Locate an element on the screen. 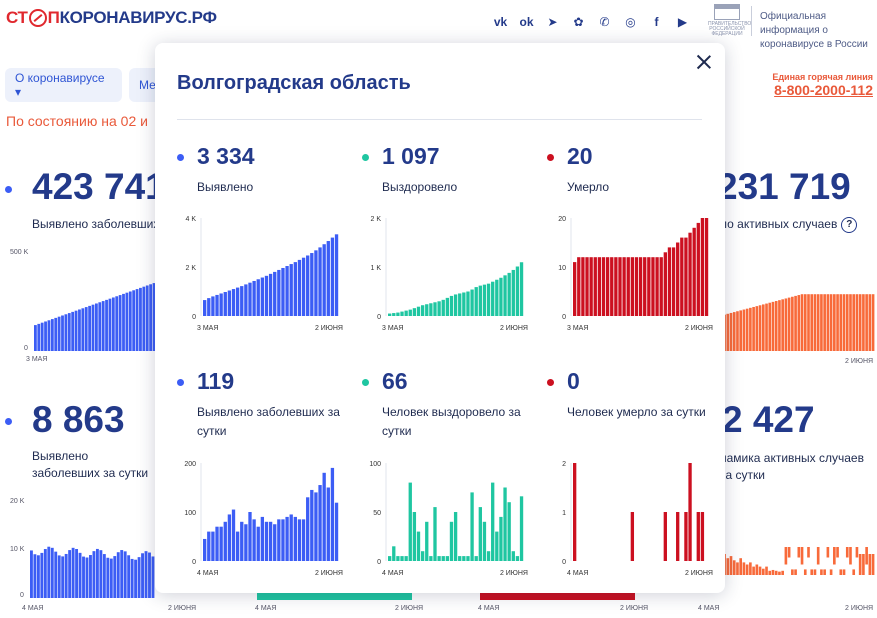  mini-chart: 0 100 200 4 МАЯ 2 ИЮНЯ is located at coordinates (263, 519).